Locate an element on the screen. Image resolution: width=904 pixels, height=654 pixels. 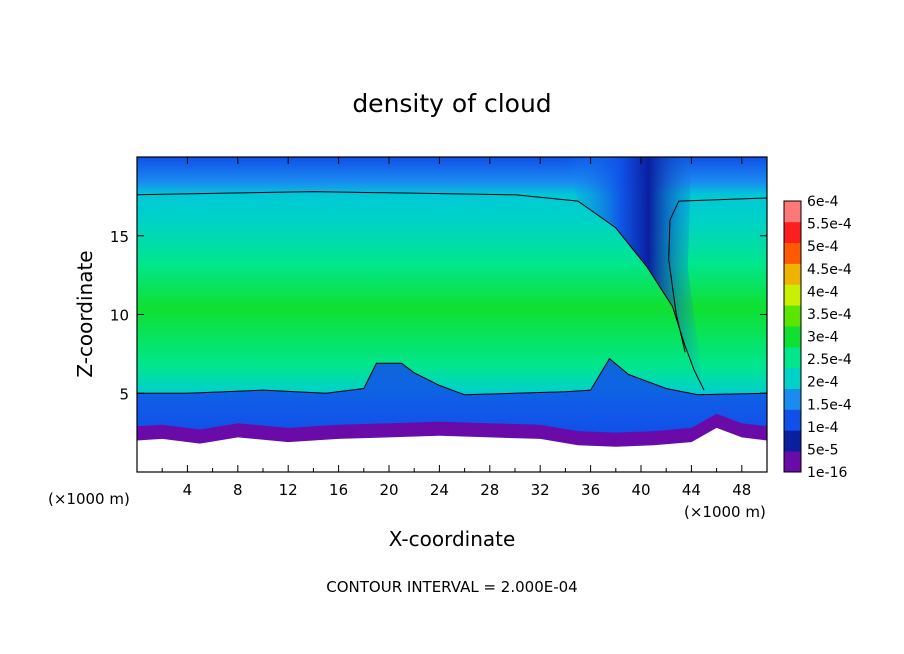
x-axis-label: X-coordinate is located at coordinates (452, 539).